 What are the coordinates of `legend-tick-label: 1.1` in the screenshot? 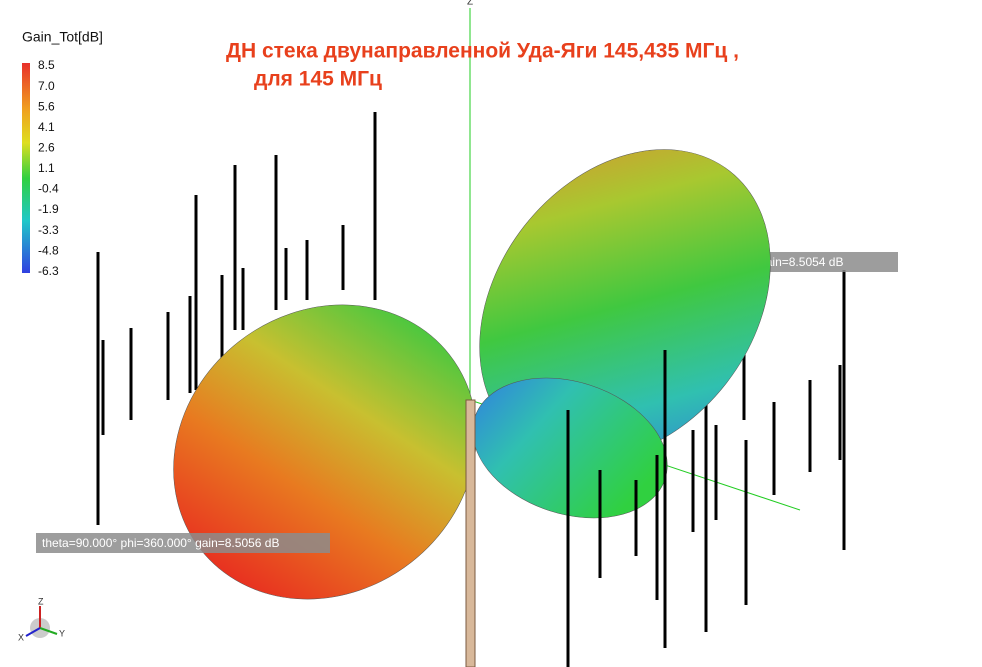 It's located at (46, 168).